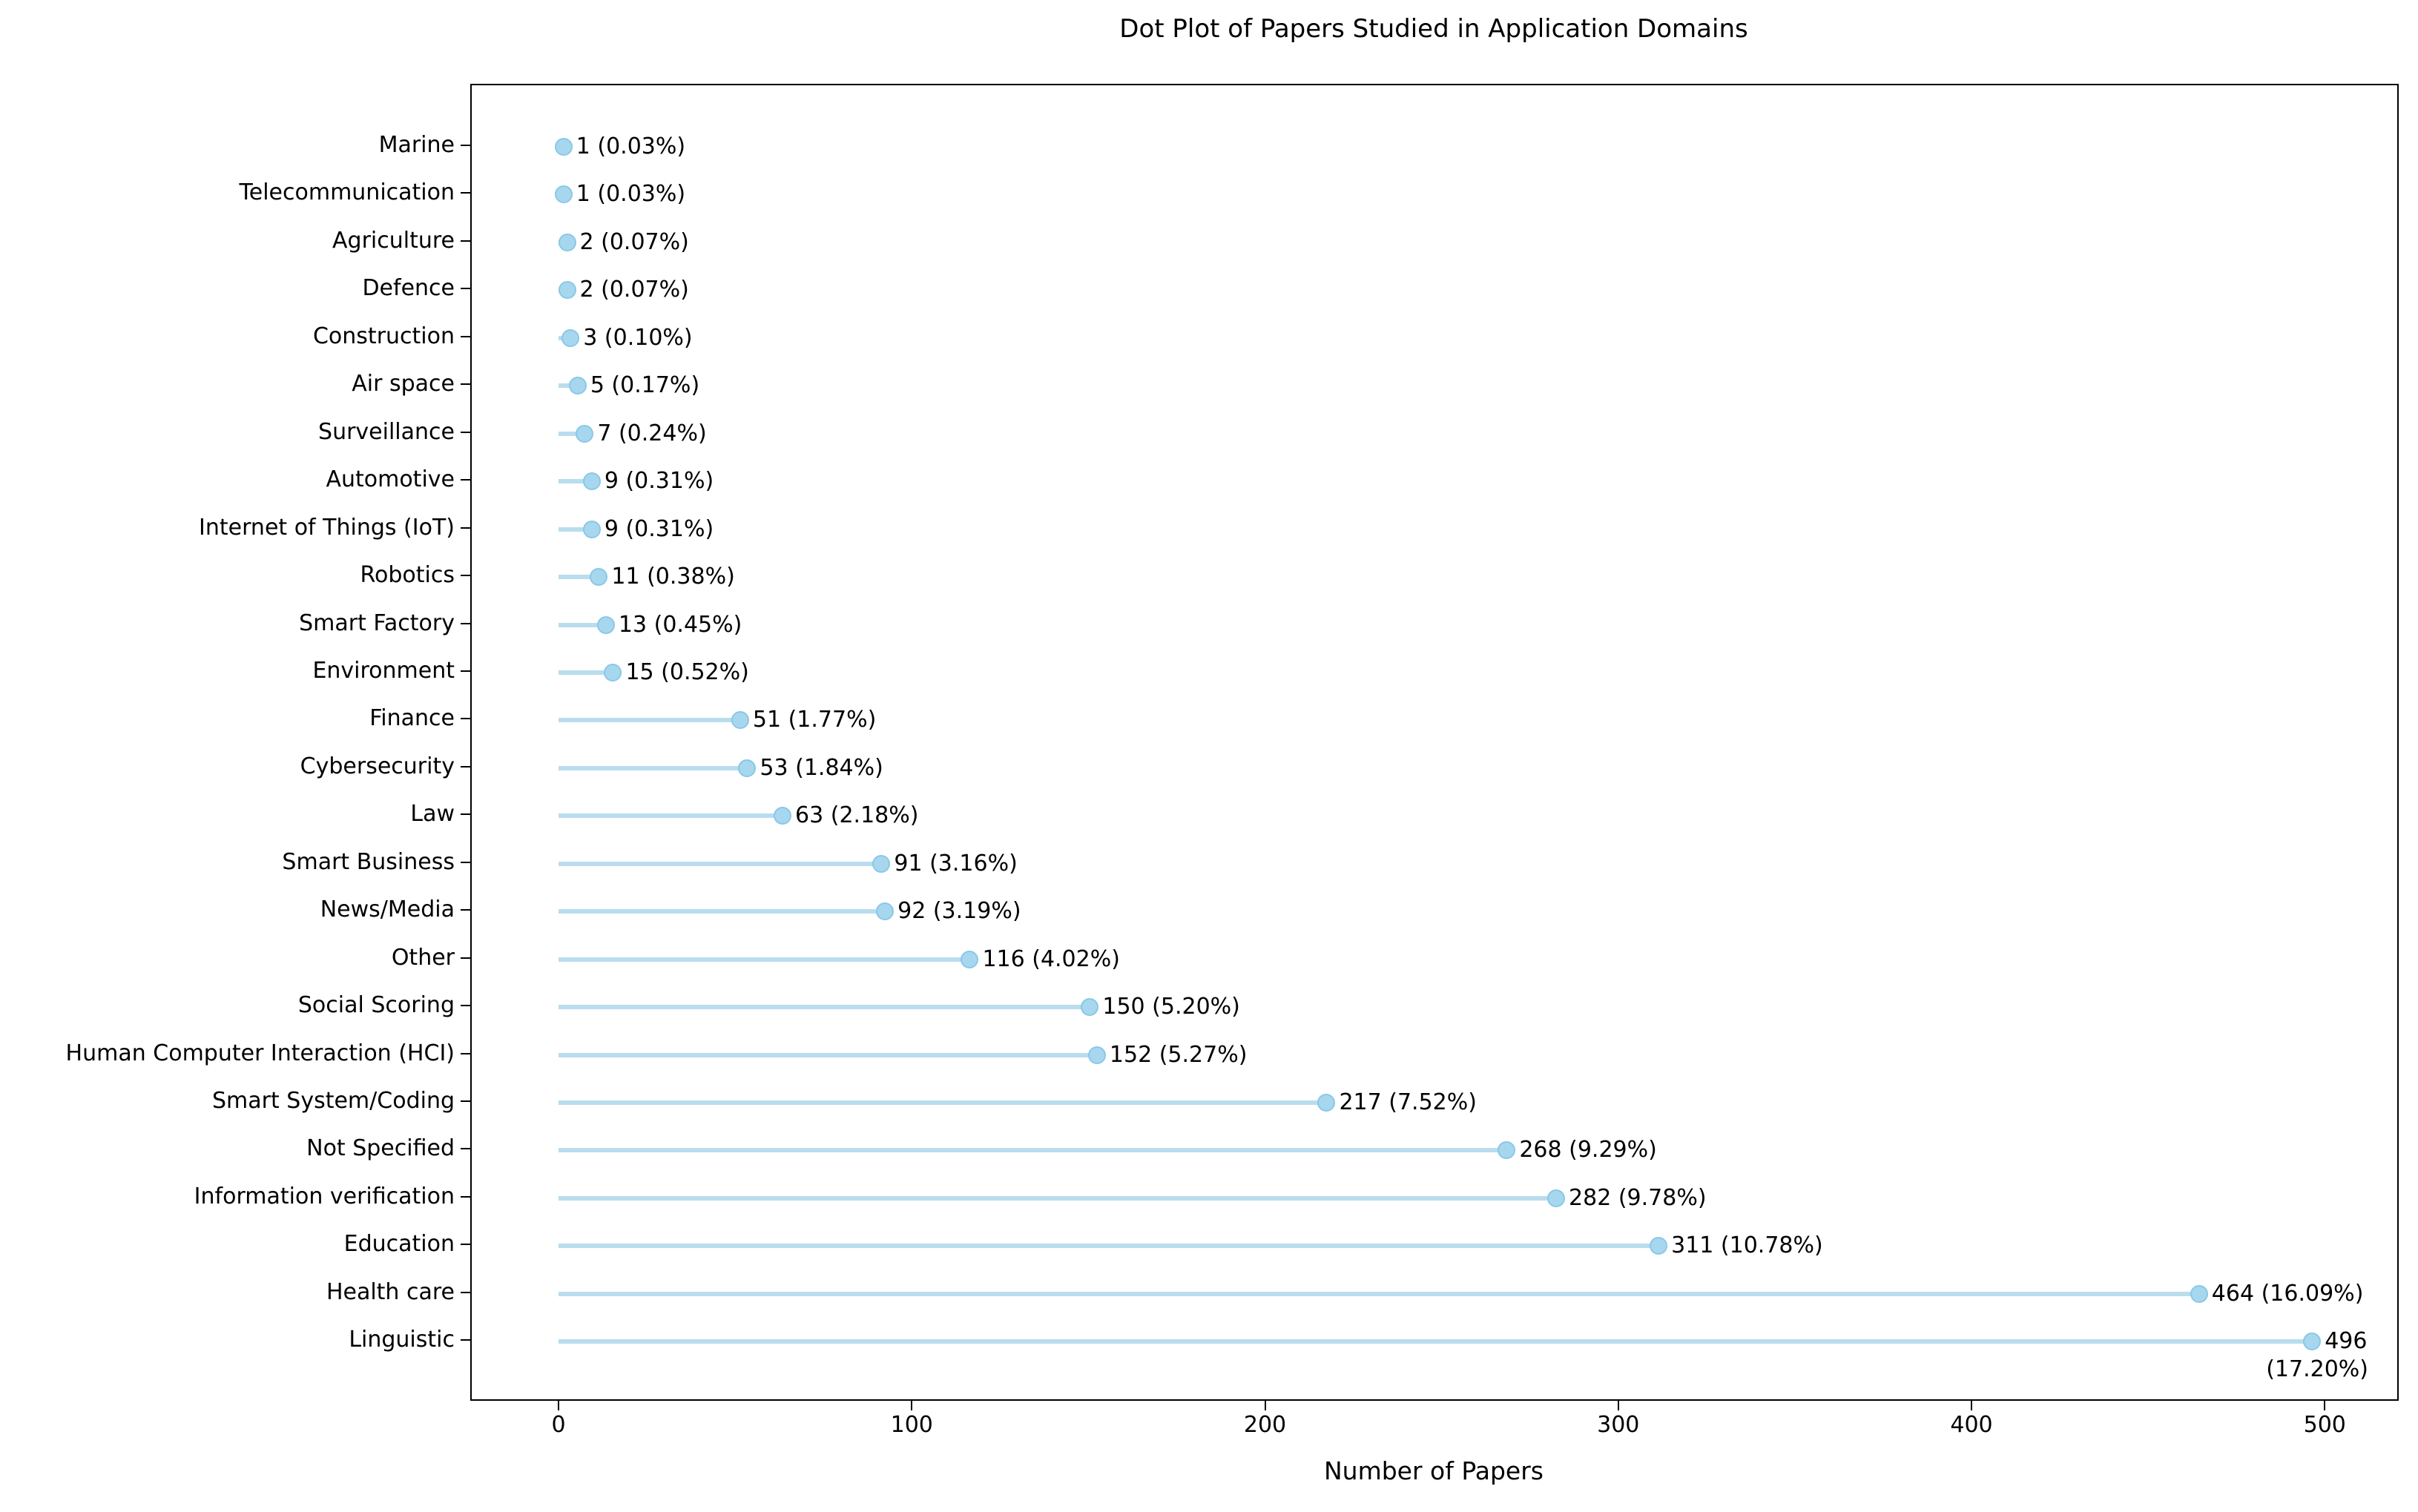 The width and height of the screenshot is (2418, 1512). I want to click on category-label: Smart Business, so click(369, 861).